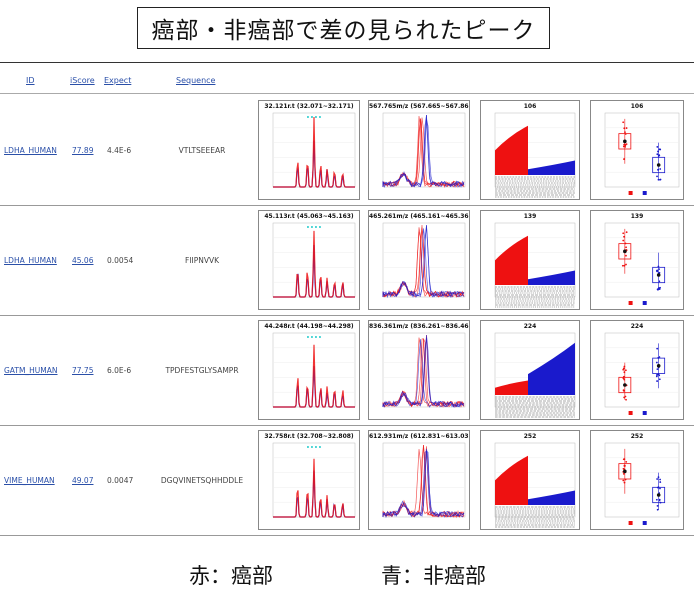 The image size is (694, 600). Describe the element at coordinates (309, 326) in the screenshot. I see `panel-title: 44.248r.t (44.198~44.298)` at that location.